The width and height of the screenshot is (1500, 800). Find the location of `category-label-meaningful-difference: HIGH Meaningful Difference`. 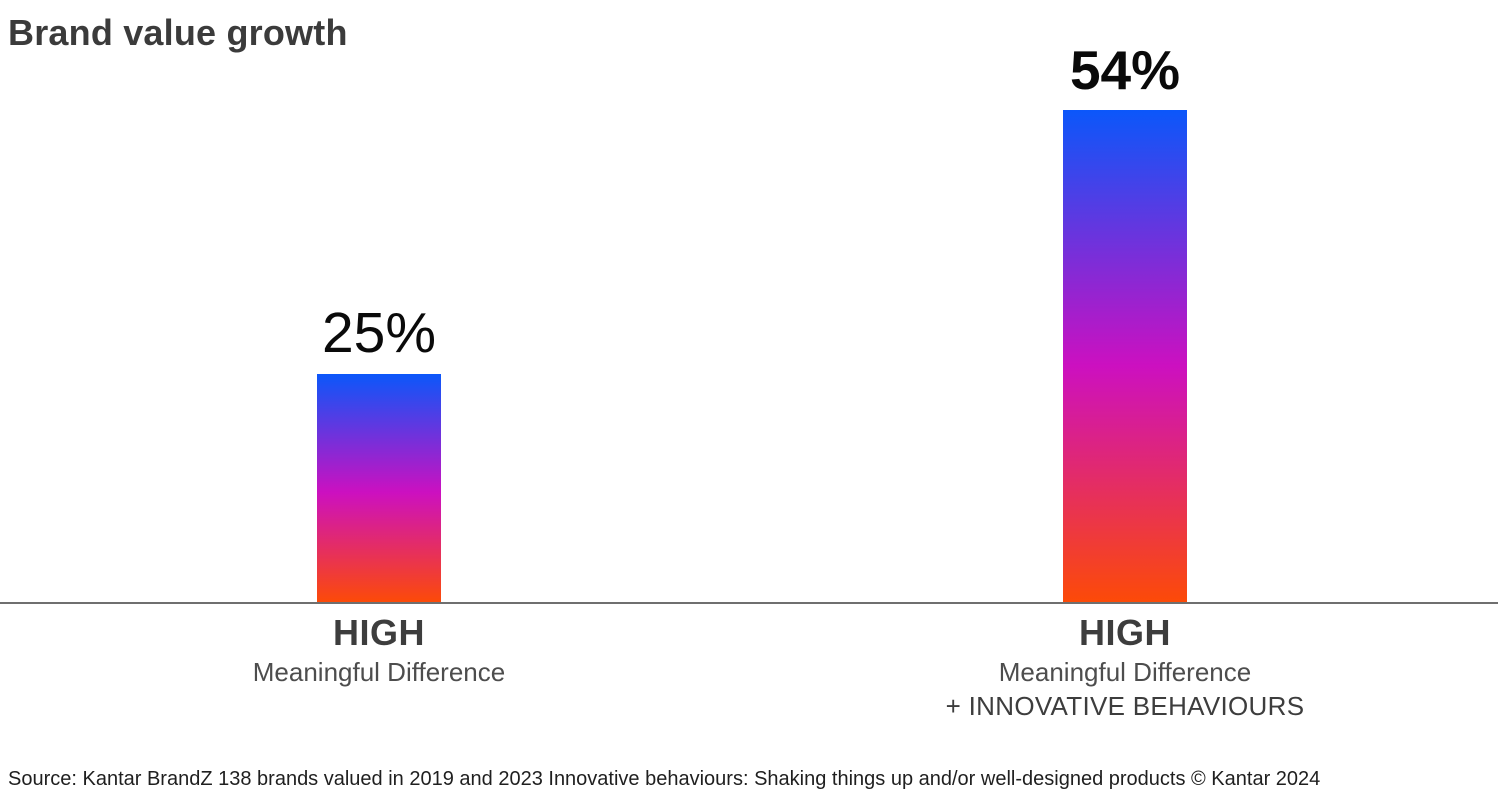

category-label-meaningful-difference: HIGH Meaningful Difference is located at coordinates (379, 651).